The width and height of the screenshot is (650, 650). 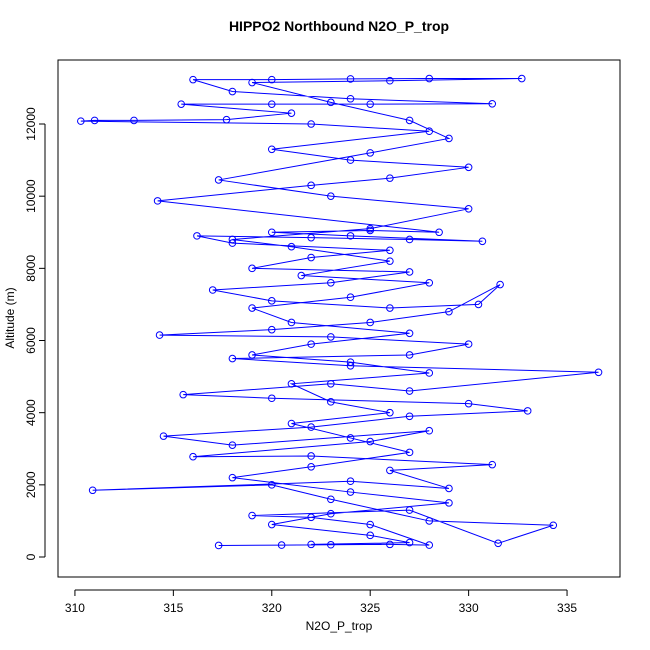 What do you see at coordinates (272, 608) in the screenshot?
I see `x-tick-label: 320` at bounding box center [272, 608].